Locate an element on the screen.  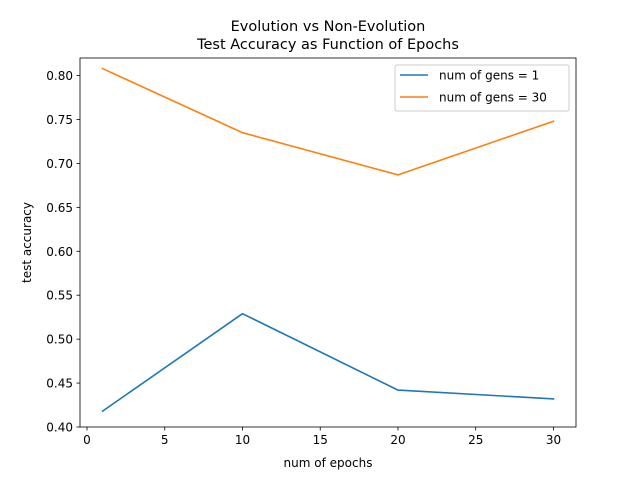
legend-box is located at coordinates (482, 88).